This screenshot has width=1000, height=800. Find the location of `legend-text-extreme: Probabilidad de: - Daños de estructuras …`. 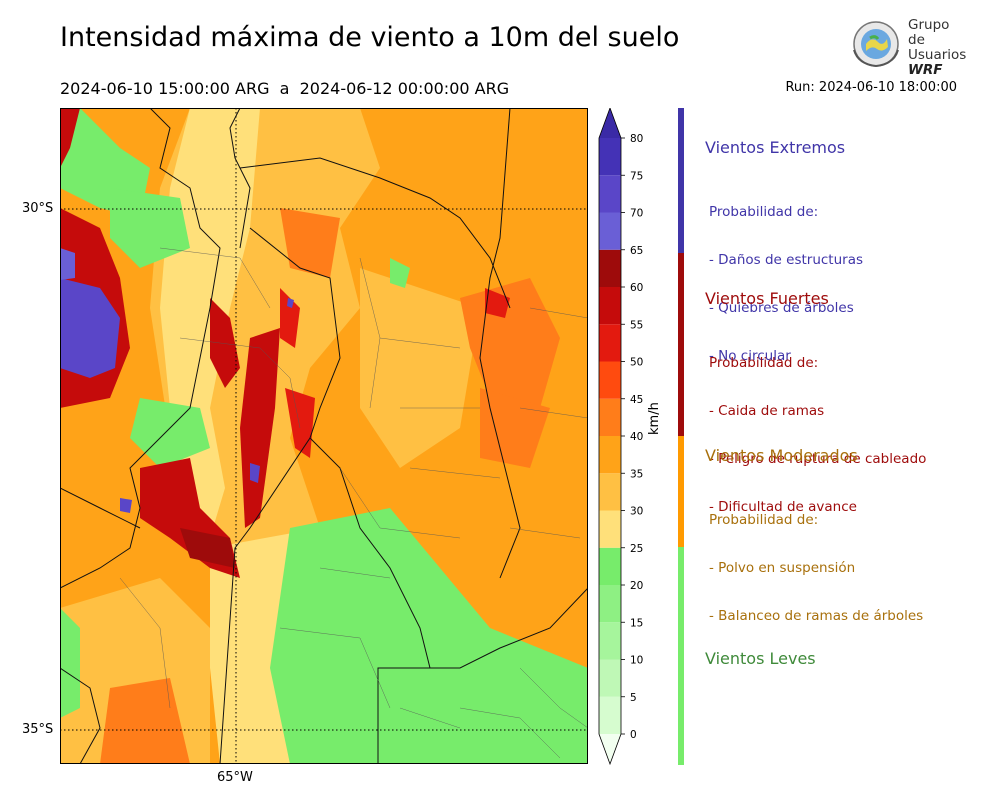

legend-text-extreme: Probabilidad de: - Daños de estructuras … is located at coordinates (786, 276).